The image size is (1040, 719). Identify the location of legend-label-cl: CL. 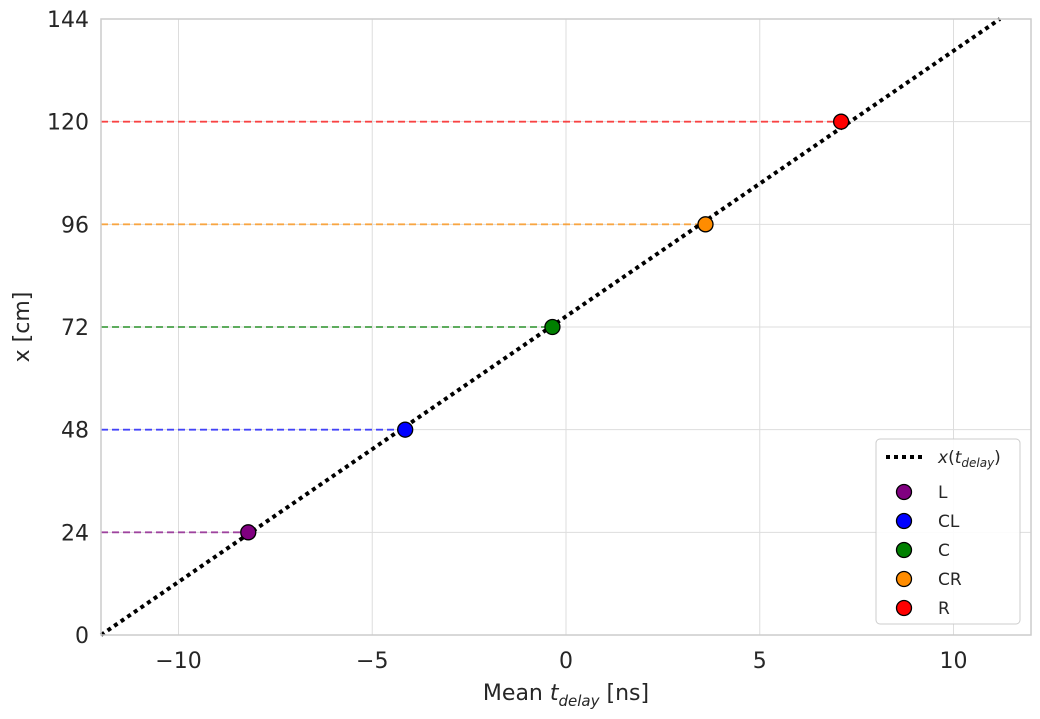
(949, 522).